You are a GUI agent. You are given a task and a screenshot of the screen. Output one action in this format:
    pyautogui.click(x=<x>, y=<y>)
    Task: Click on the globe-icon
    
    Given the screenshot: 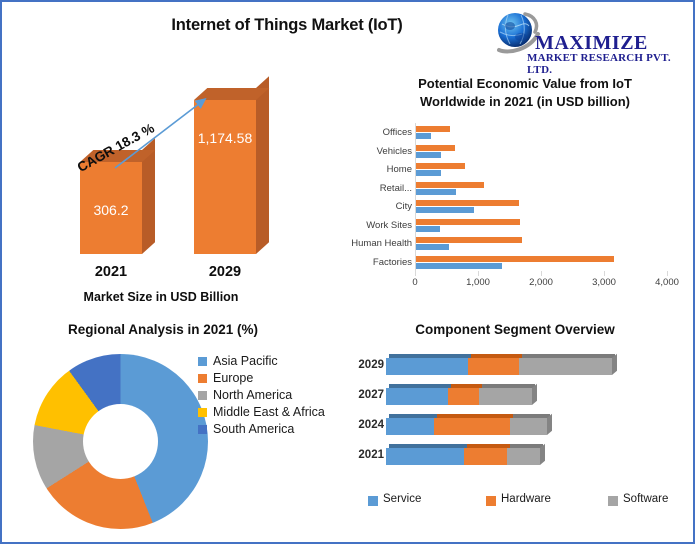 What is the action you would take?
    pyautogui.click(x=518, y=33)
    